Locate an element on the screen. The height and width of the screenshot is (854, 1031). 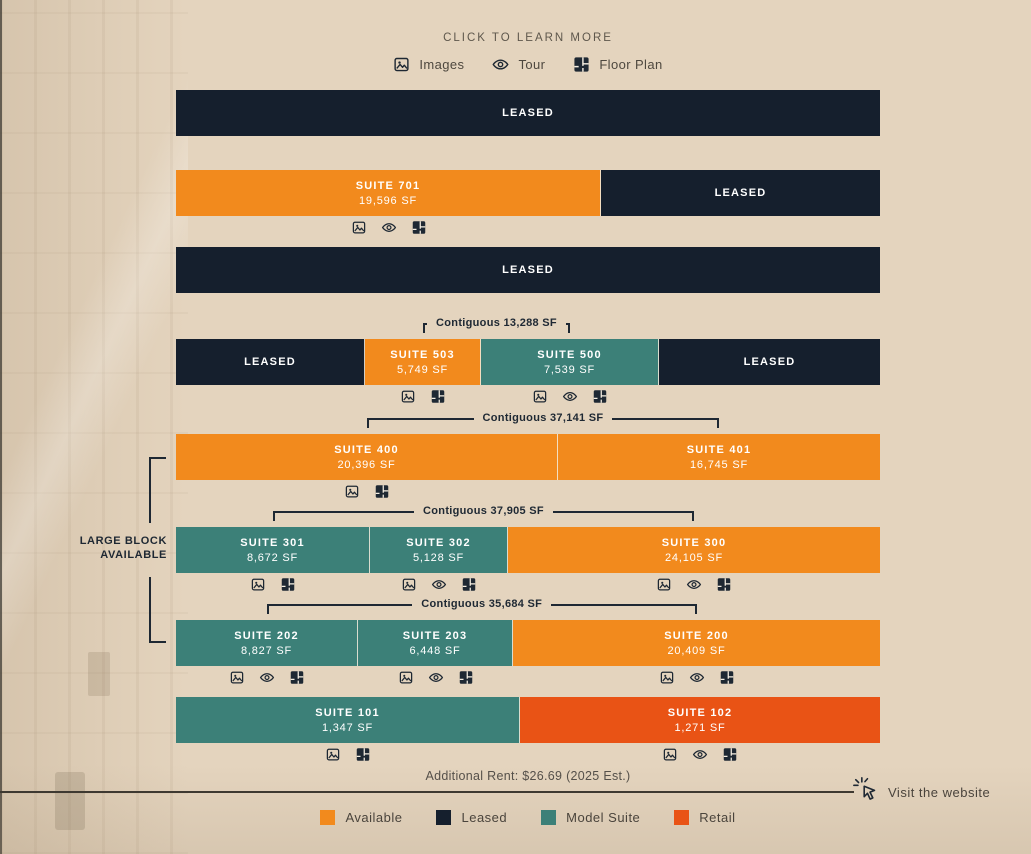
suite-203-icon-group is located at coordinates (435, 677).